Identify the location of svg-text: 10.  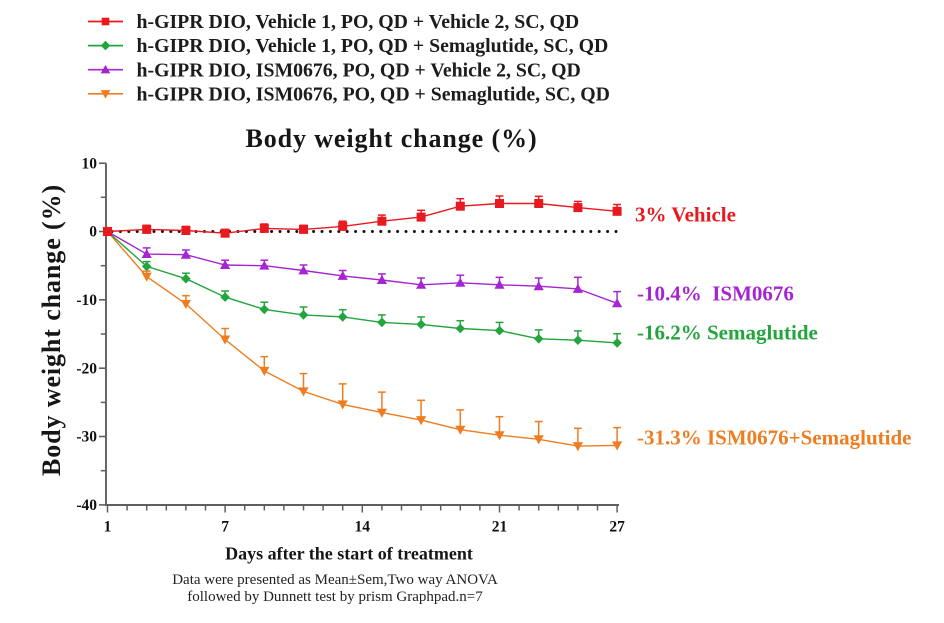
(90, 163).